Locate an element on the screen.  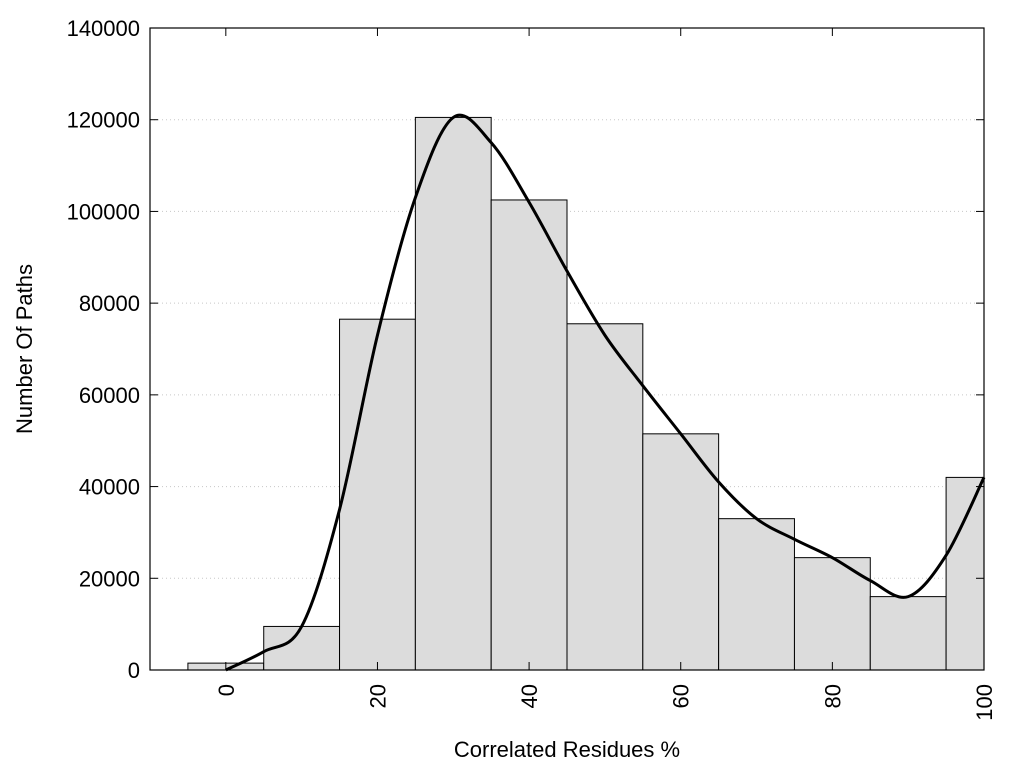
y-tick-label-5: 100000 is located at coordinates (103, 211).